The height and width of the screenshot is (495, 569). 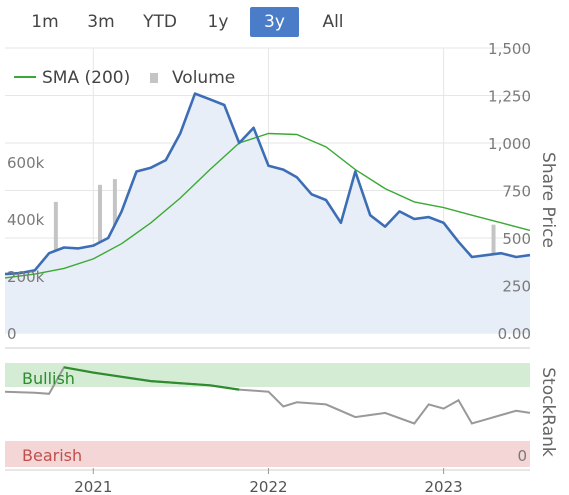 I want to click on volume-legend-marker, so click(x=154, y=78).